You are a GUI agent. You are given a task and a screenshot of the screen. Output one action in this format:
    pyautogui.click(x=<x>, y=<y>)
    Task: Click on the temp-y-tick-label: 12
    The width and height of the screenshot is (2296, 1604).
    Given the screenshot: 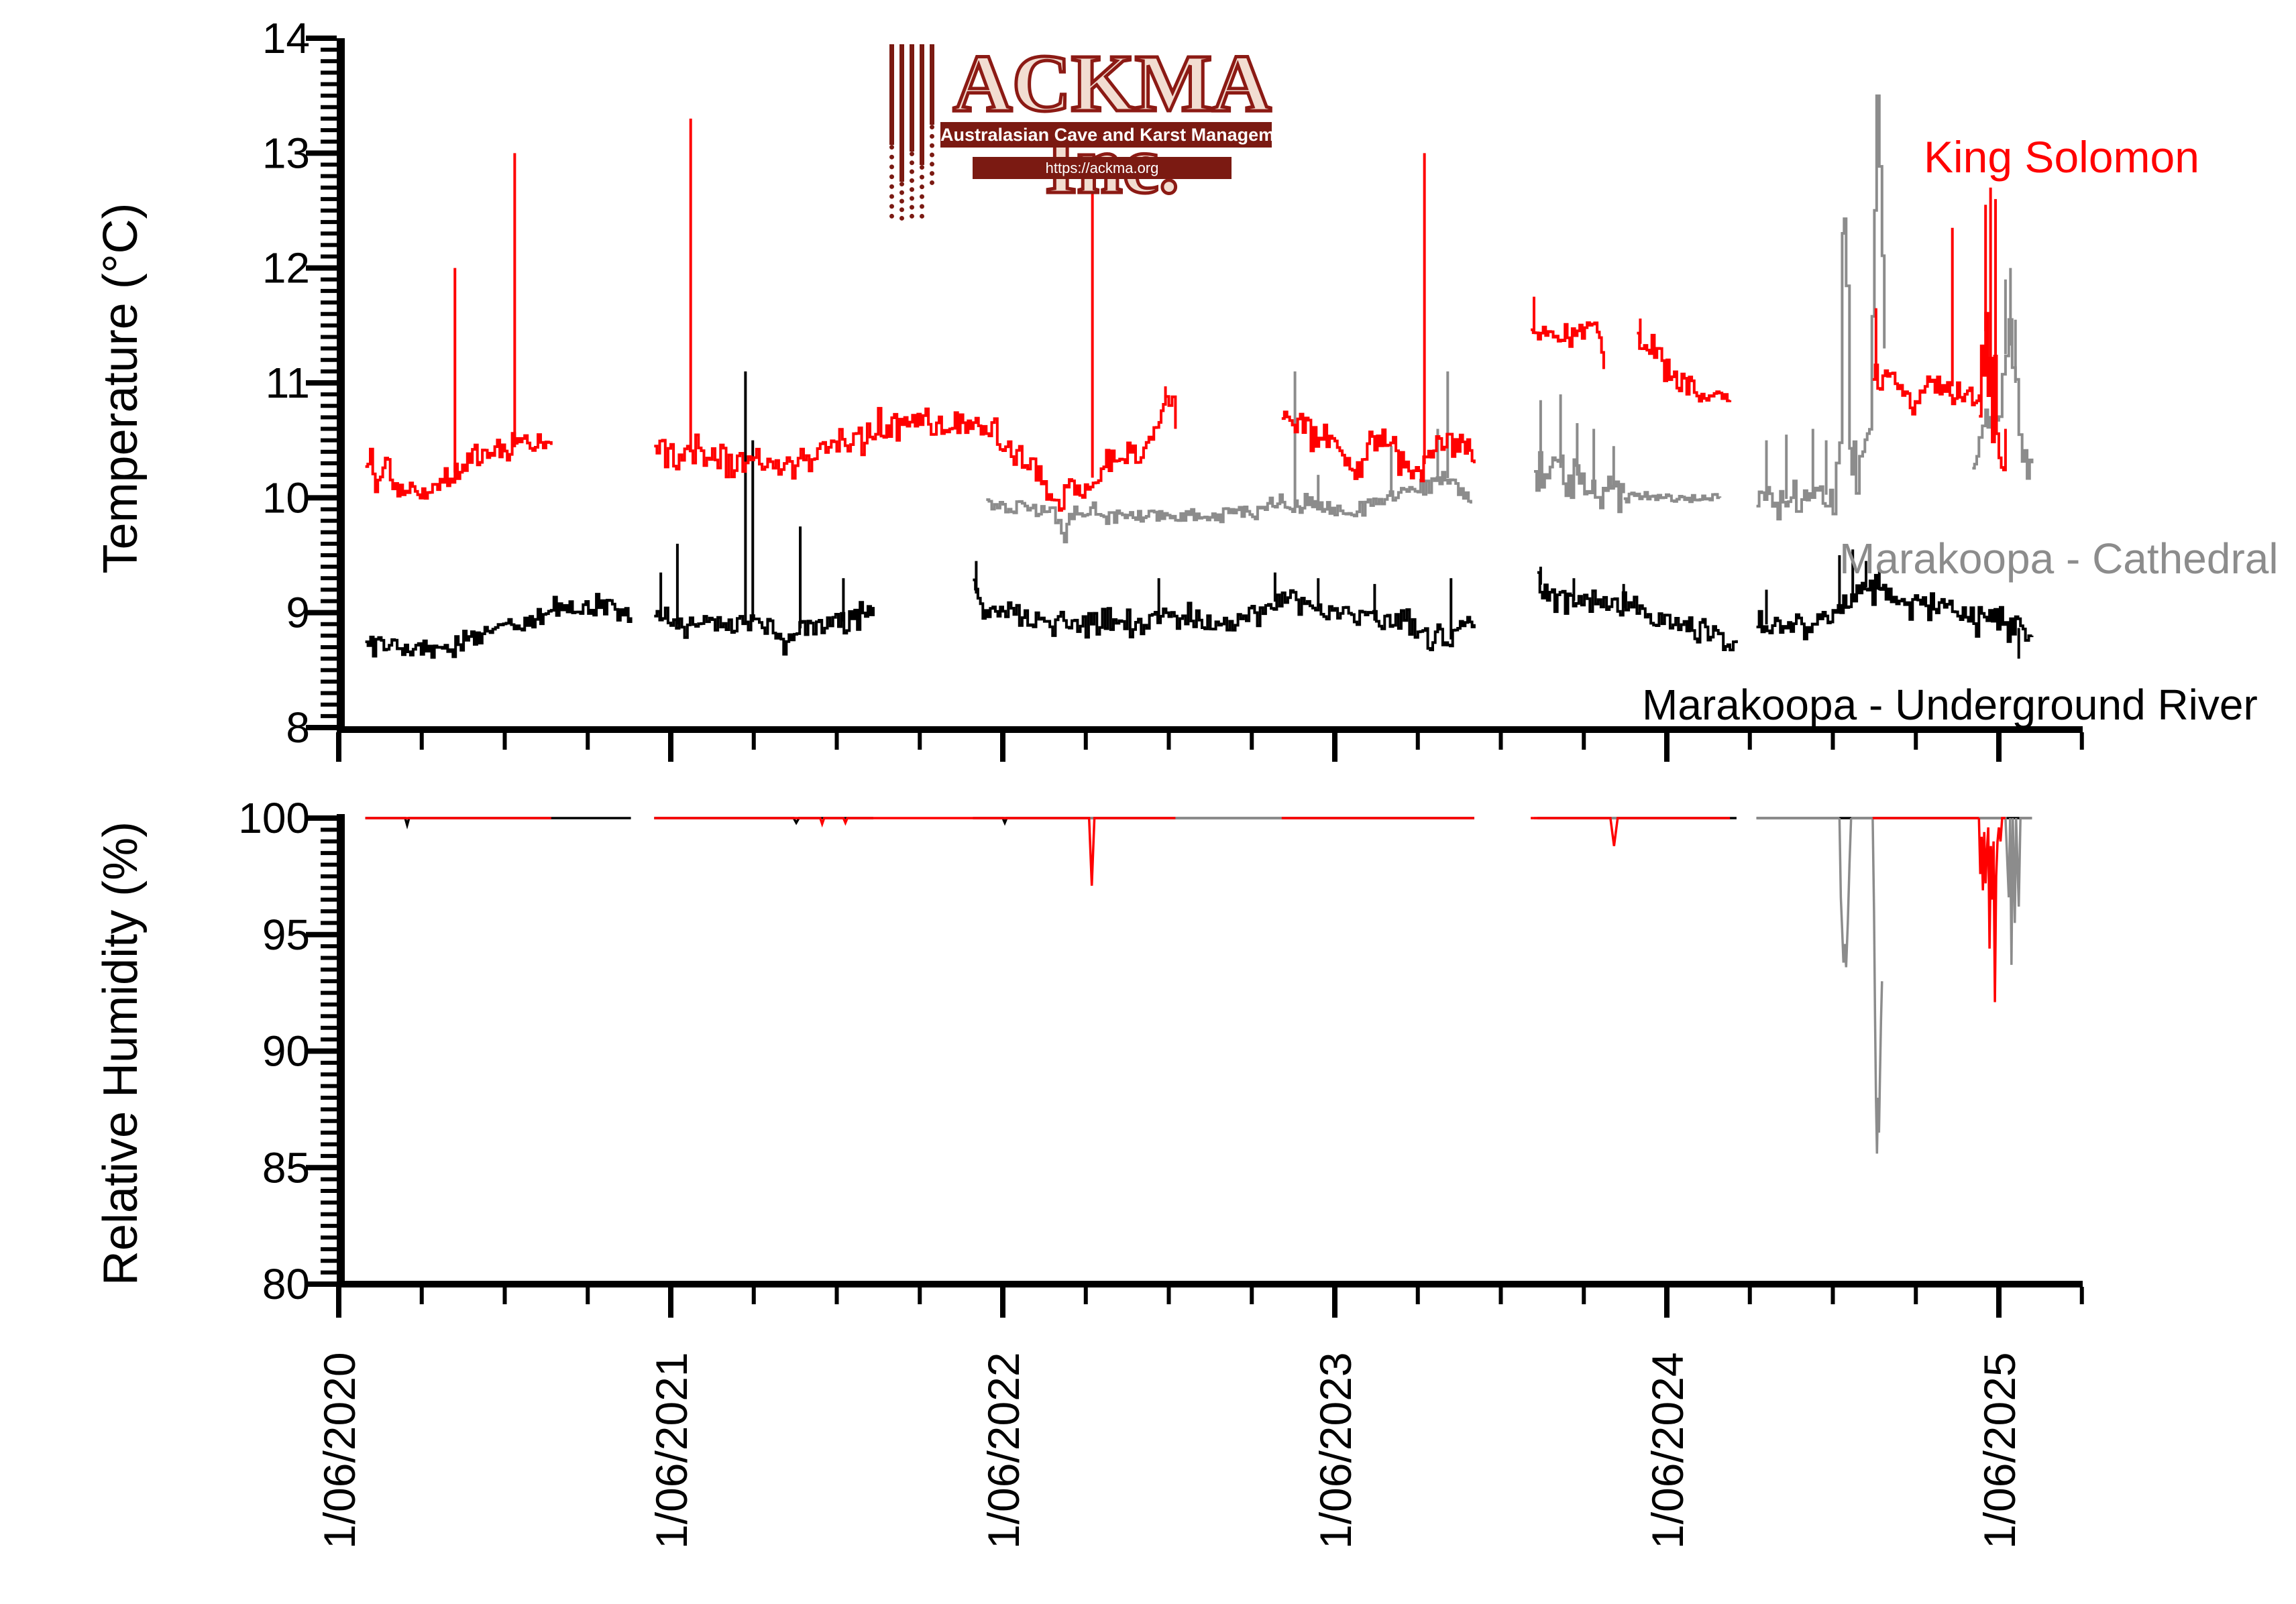 What is the action you would take?
    pyautogui.click(x=286, y=268)
    